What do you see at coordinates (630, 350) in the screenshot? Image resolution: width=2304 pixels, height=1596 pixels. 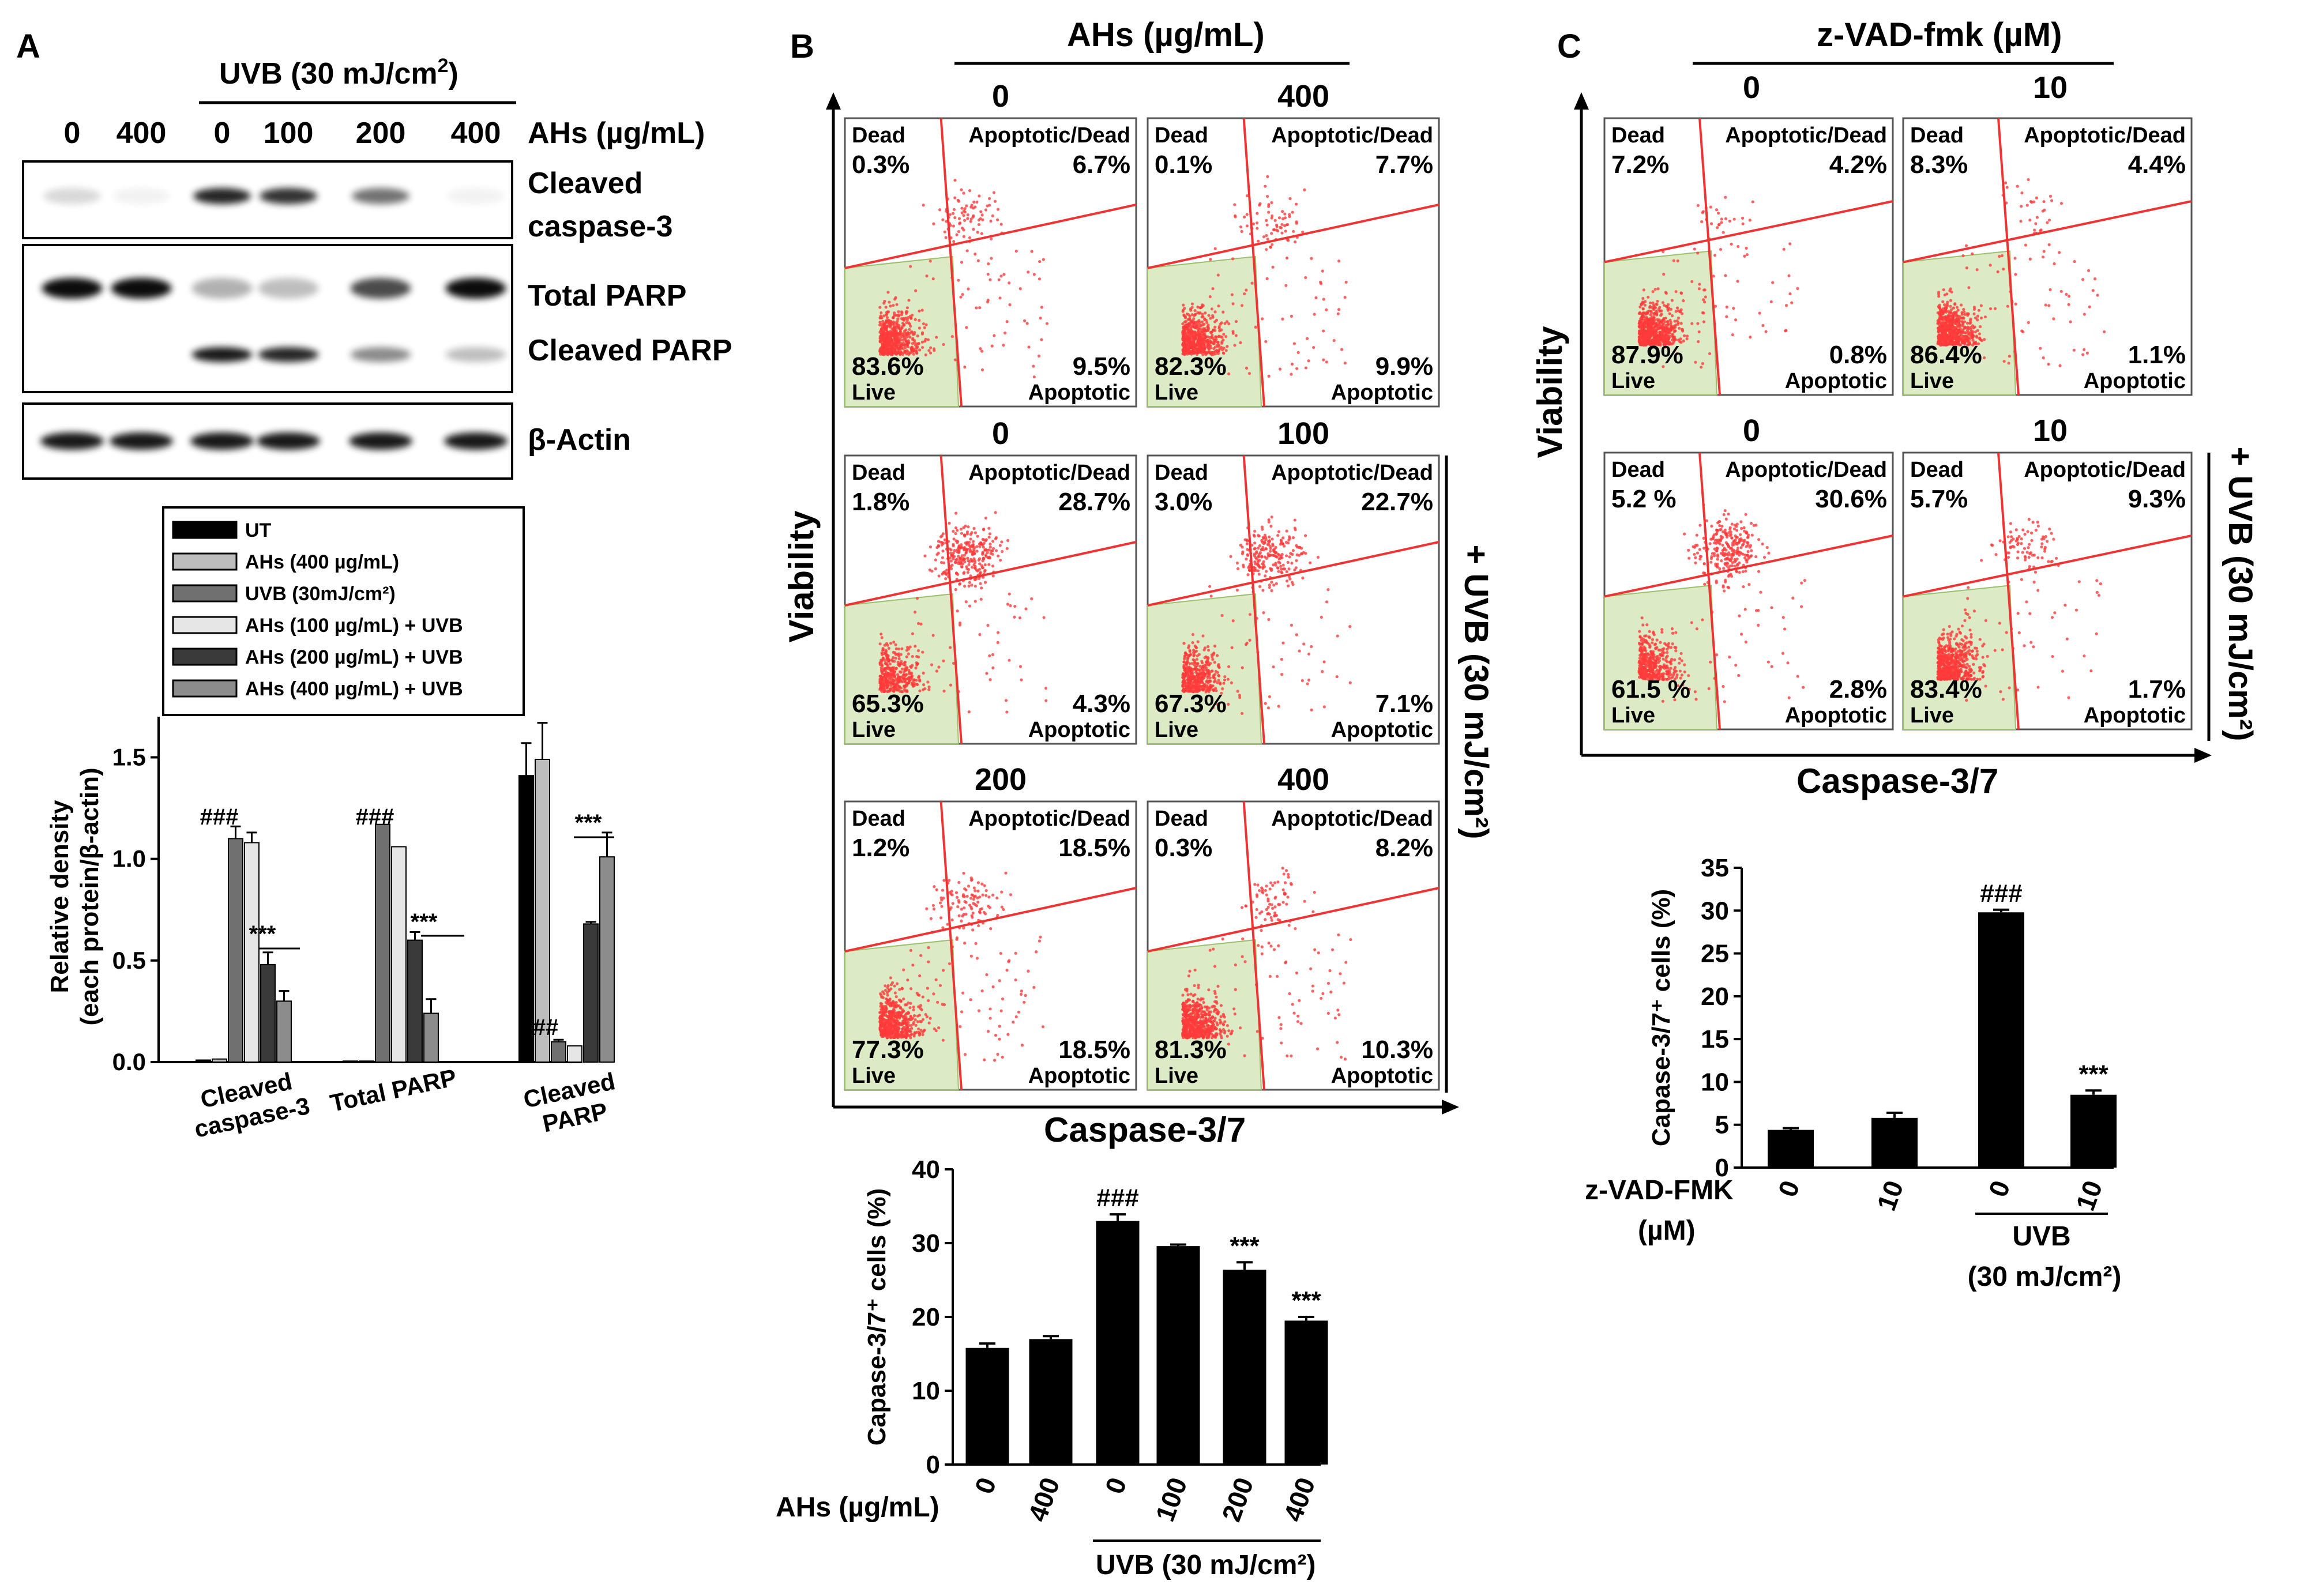 I see `blot-label-cleaved-parp: Cleaved PARP` at bounding box center [630, 350].